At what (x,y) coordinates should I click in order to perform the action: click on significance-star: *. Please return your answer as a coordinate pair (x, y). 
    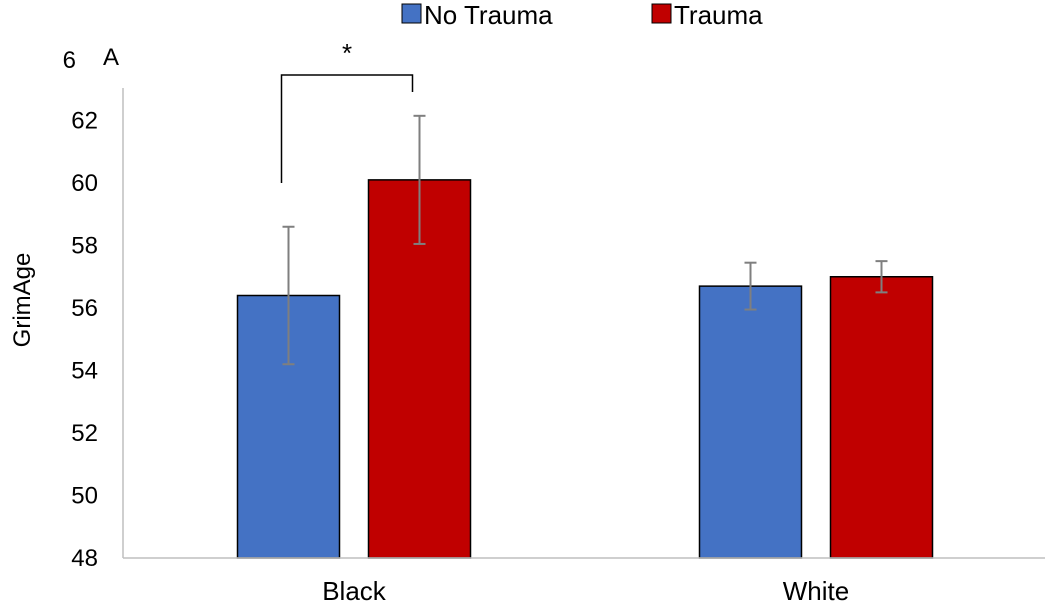
    Looking at the image, I should click on (347, 53).